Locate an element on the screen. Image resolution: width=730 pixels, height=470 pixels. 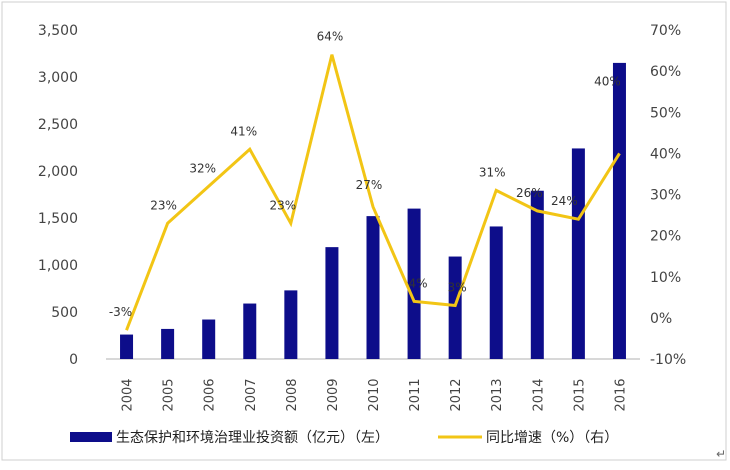
data-label-2014: 26% is located at coordinates (529, 193).